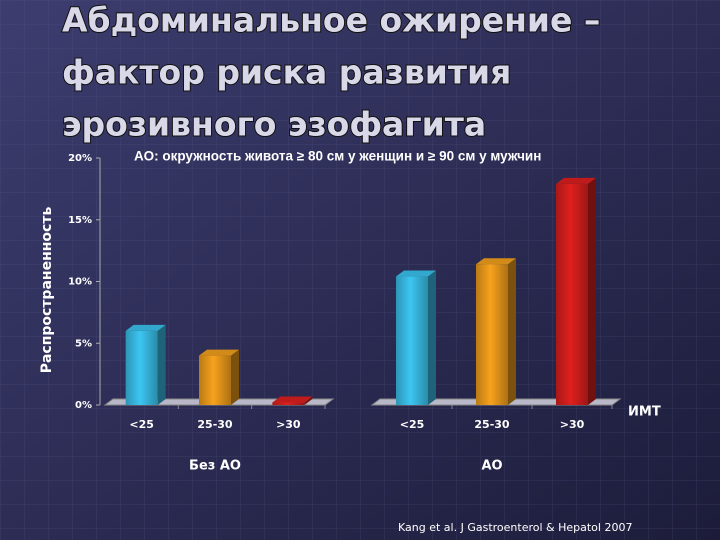 The width and height of the screenshot is (720, 540). I want to click on slide-title: фактор риска развития, so click(286, 72).